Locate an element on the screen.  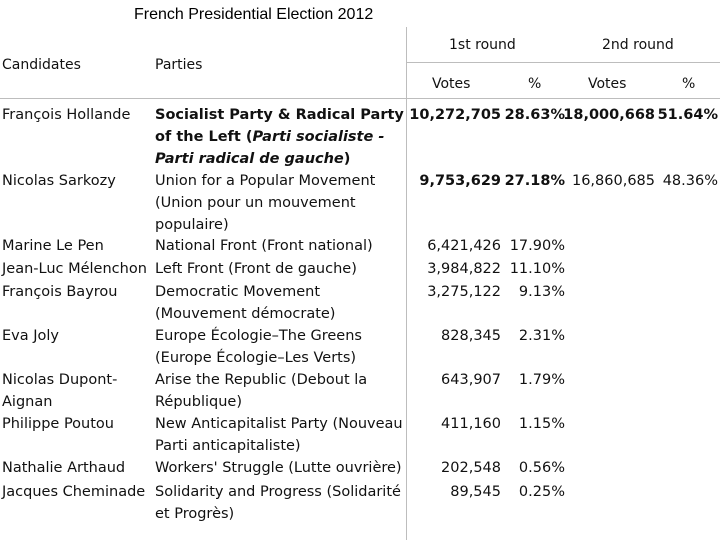
pct-round1: 0.56% is located at coordinates (541, 468).